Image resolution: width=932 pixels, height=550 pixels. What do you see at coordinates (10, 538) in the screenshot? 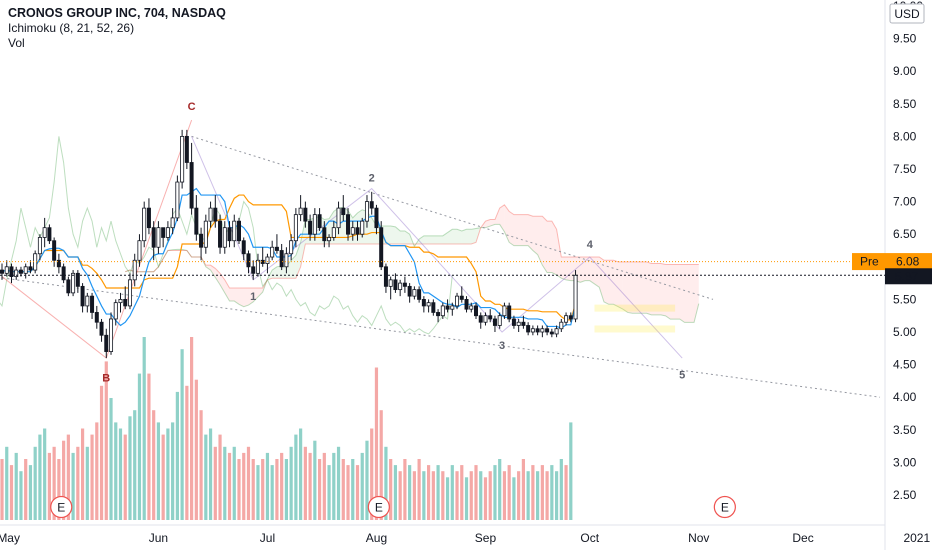
I see `time-tick-label: May` at bounding box center [10, 538].